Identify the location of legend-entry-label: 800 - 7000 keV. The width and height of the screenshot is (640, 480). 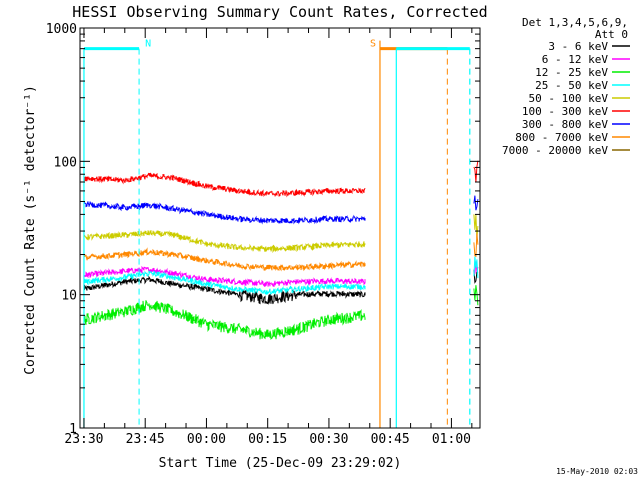
(561, 137).